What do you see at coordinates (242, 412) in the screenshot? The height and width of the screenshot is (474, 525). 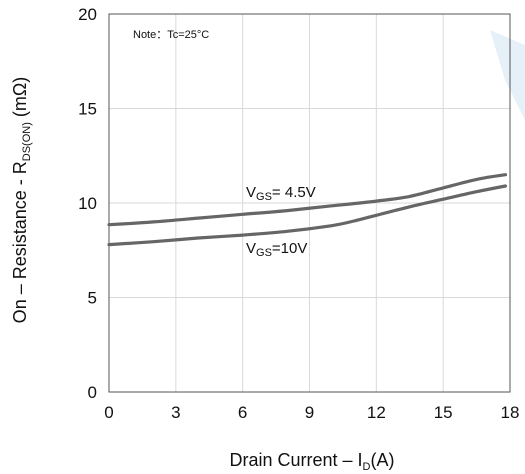 I see `x-tick-label-2: 6` at bounding box center [242, 412].